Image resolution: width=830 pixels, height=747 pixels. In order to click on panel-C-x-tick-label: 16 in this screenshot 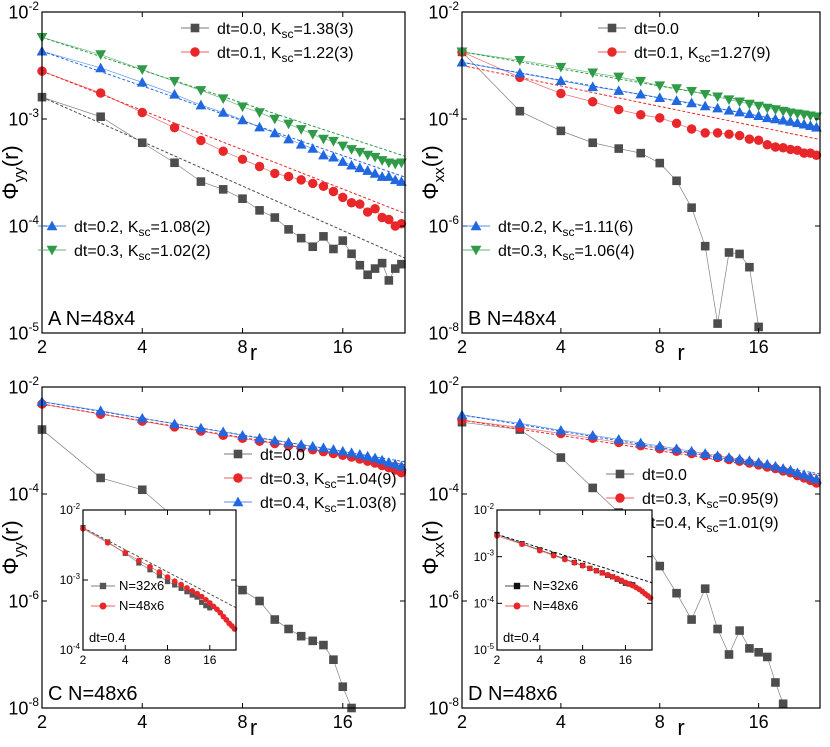, I will do `click(343, 722)`.